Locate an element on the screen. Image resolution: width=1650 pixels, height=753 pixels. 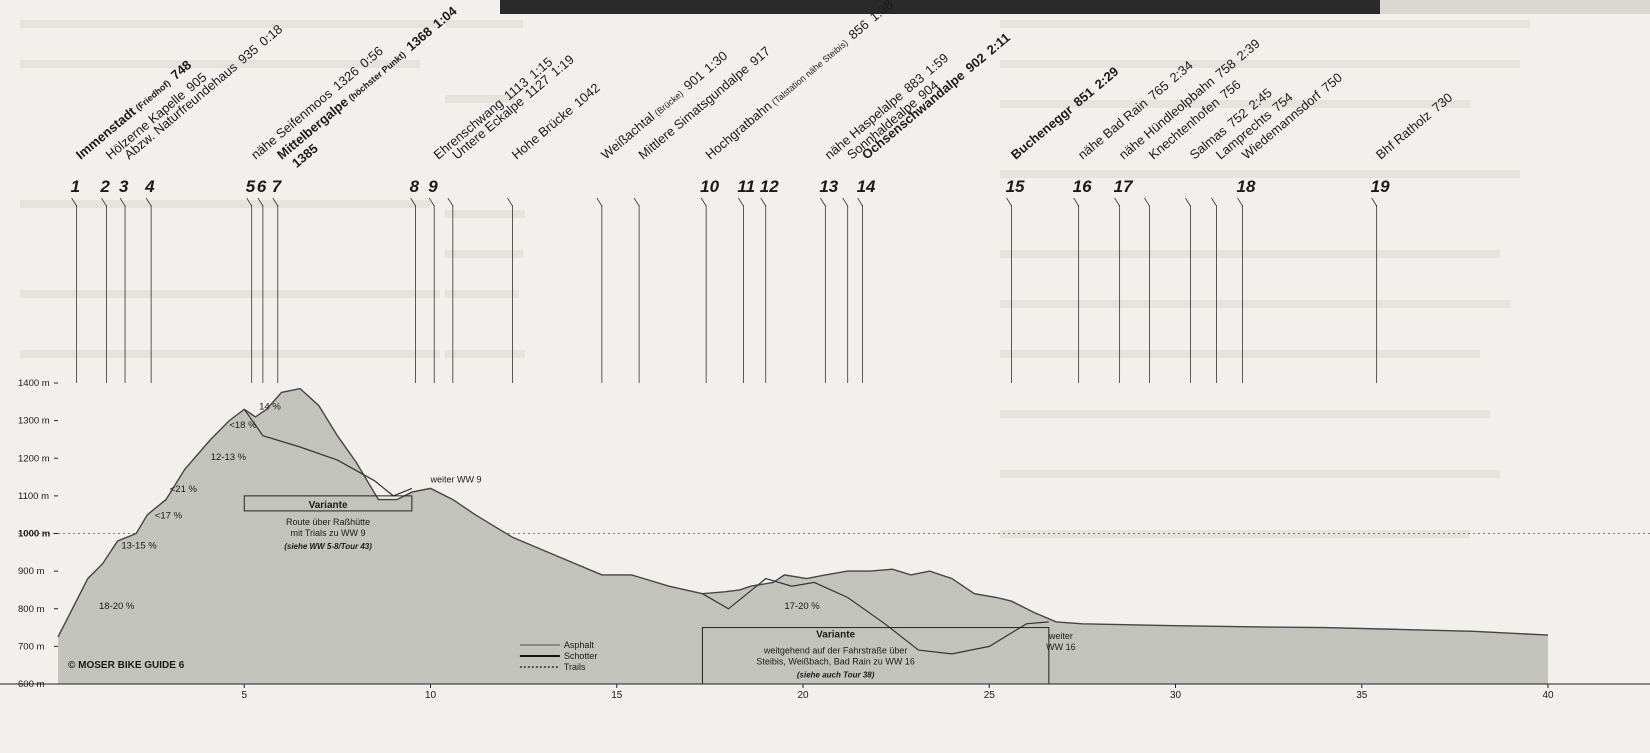
waypoint-number: 16 is located at coordinates (1082, 186).